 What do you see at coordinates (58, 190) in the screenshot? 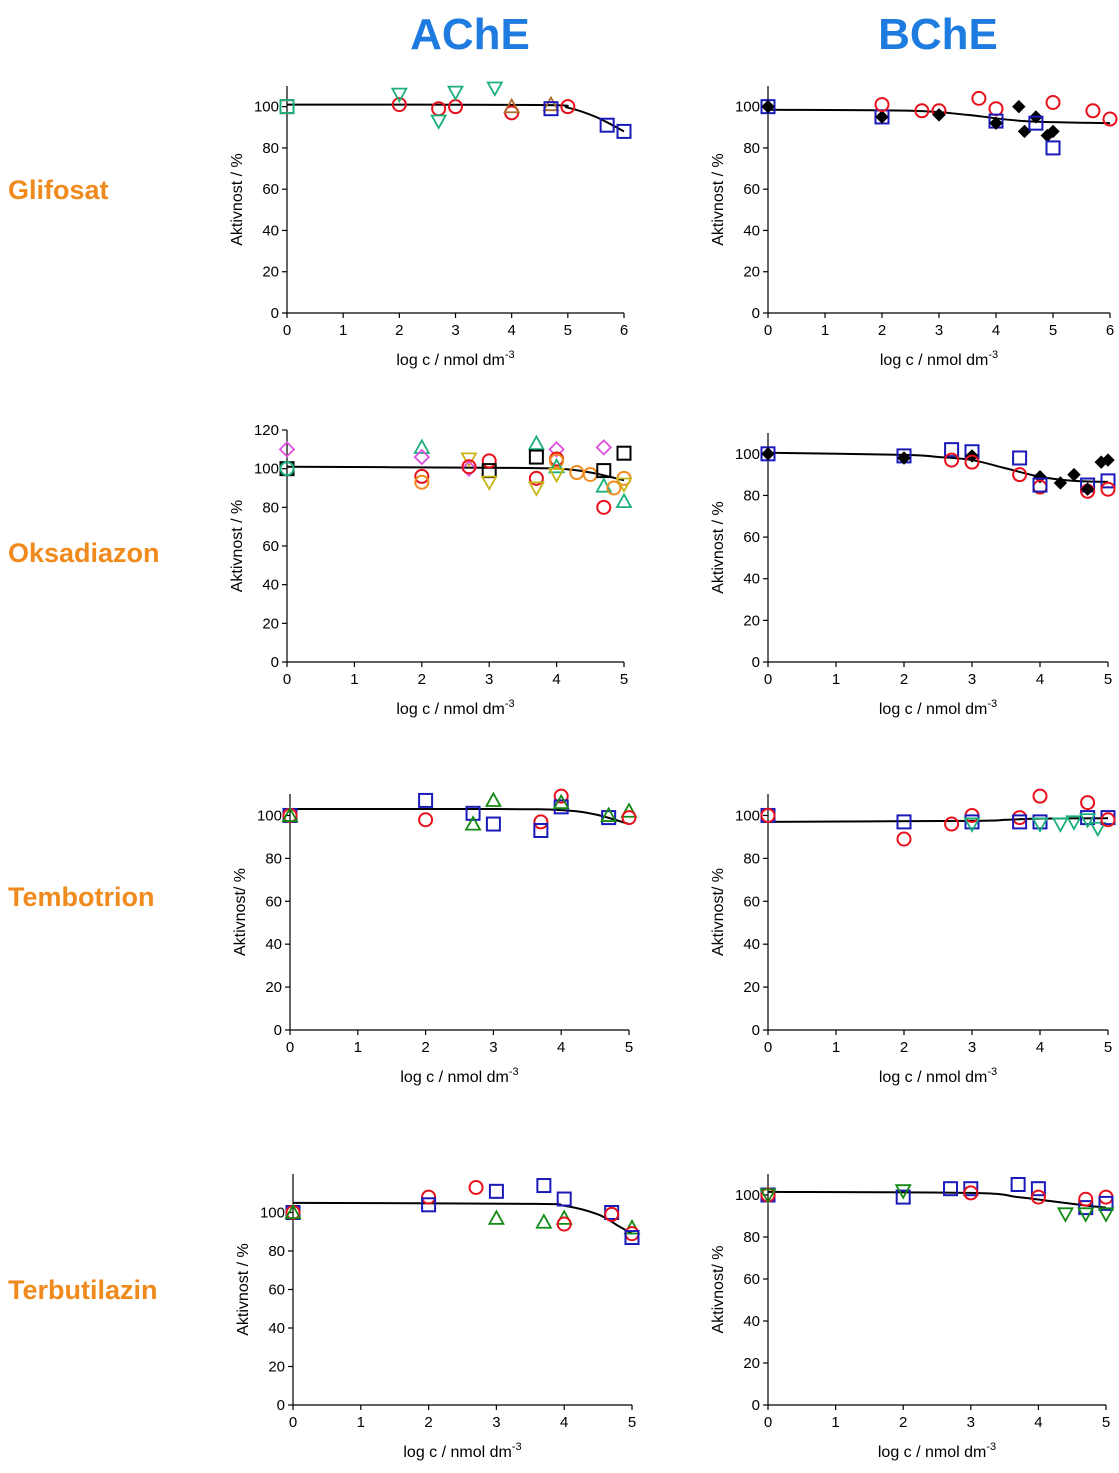
I see `row-label-glifosat: Glifosat` at bounding box center [58, 190].